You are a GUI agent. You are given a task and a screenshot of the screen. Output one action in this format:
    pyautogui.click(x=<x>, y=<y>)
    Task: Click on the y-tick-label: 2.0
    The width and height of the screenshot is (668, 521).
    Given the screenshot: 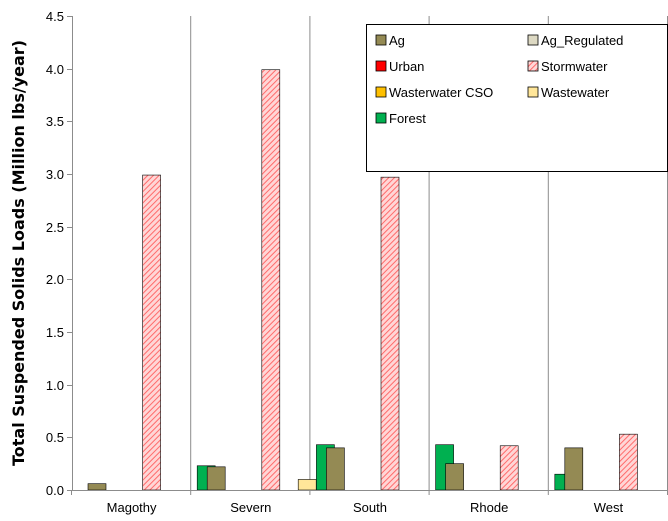 What is the action you would take?
    pyautogui.click(x=55, y=279)
    